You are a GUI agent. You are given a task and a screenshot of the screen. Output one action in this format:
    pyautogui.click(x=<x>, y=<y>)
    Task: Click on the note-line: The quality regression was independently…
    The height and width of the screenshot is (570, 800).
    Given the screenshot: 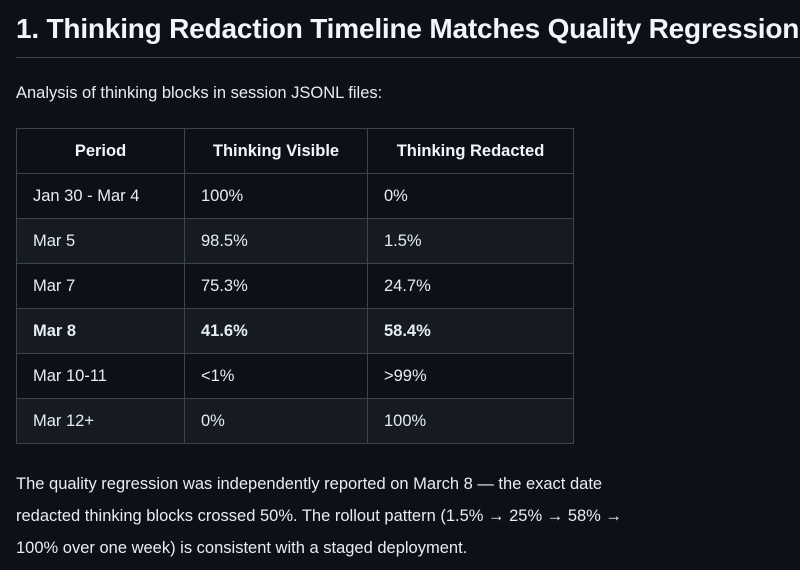 What is the action you would take?
    pyautogui.click(x=309, y=484)
    